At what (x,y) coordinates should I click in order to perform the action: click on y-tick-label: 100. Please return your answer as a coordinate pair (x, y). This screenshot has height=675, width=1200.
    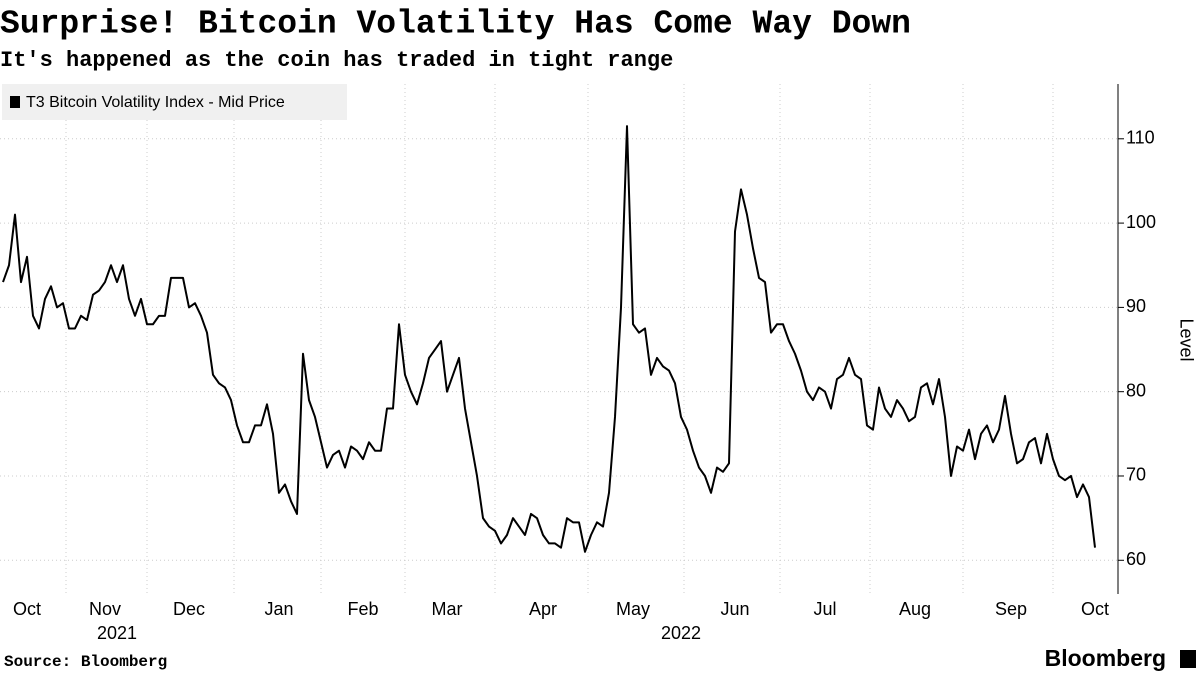
    Looking at the image, I should click on (1141, 222).